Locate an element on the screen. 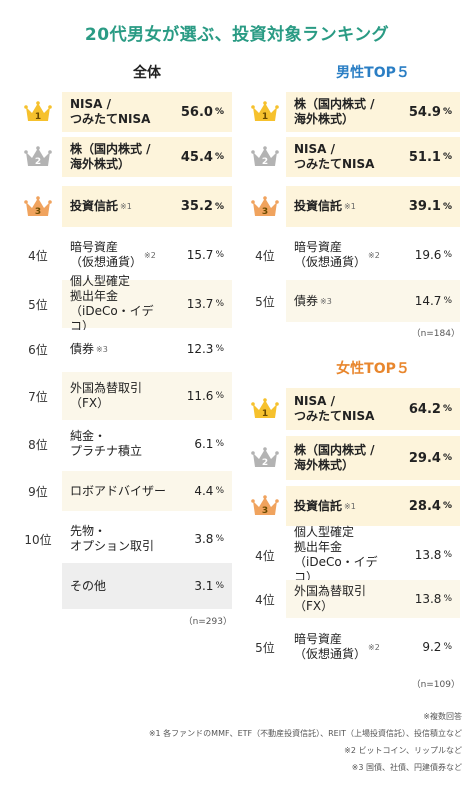 This screenshot has width=474, height=790. item-value-cell: 3.8% is located at coordinates (201, 539).